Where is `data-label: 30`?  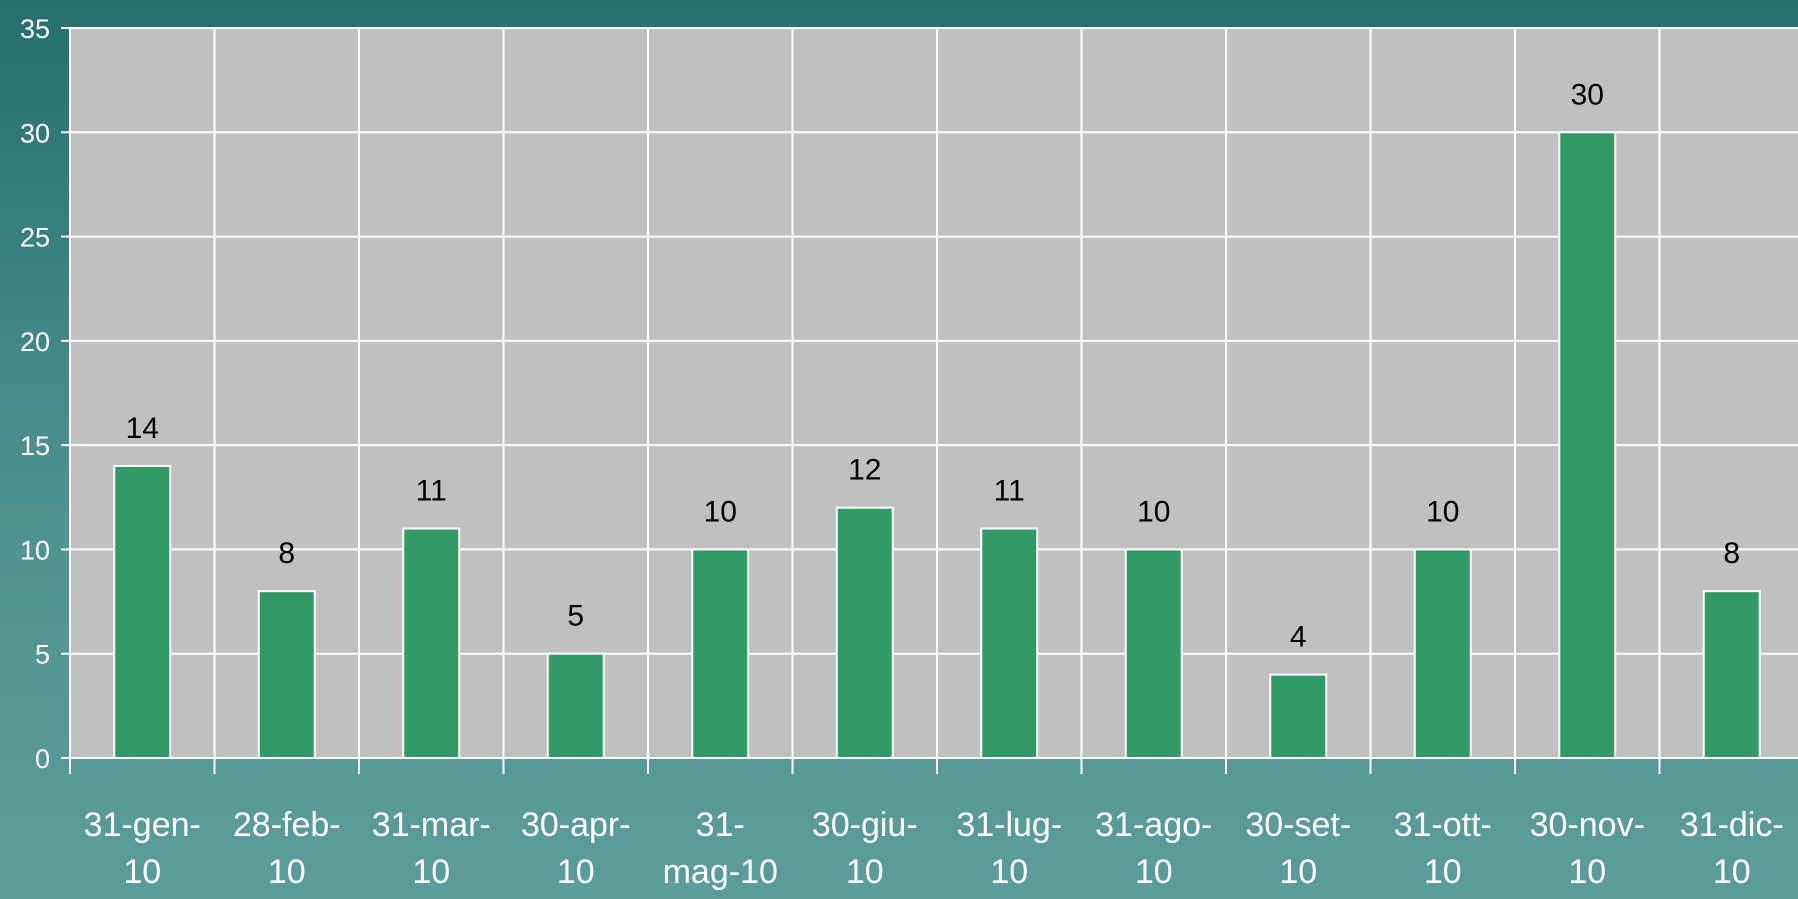 data-label: 30 is located at coordinates (1587, 94).